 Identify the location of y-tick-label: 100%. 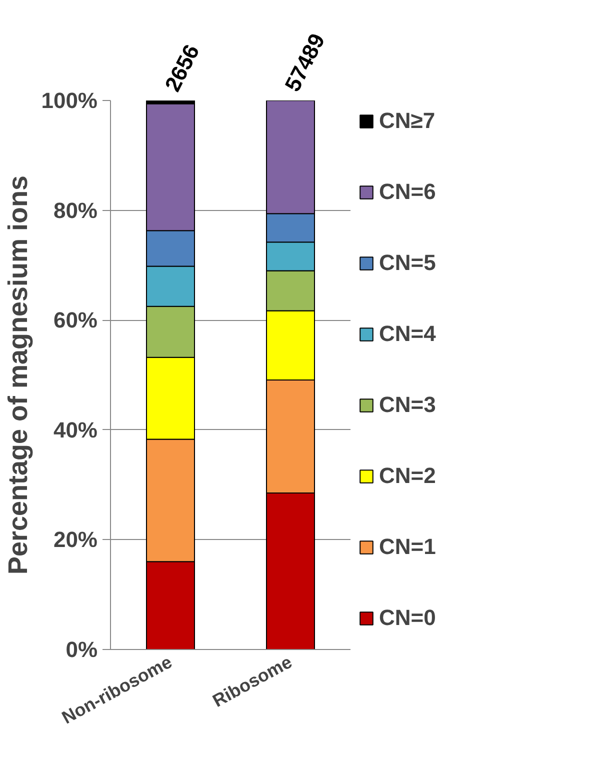
(69, 100).